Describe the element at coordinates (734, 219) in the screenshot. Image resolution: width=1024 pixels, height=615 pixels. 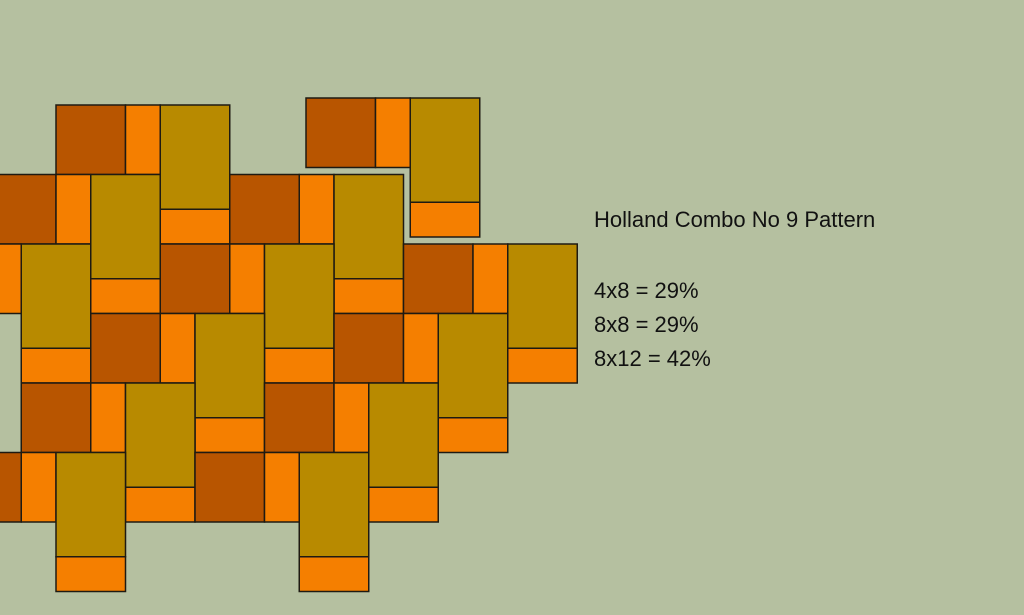
I see `pattern-title: Holland Combo No 9 Pattern` at that location.